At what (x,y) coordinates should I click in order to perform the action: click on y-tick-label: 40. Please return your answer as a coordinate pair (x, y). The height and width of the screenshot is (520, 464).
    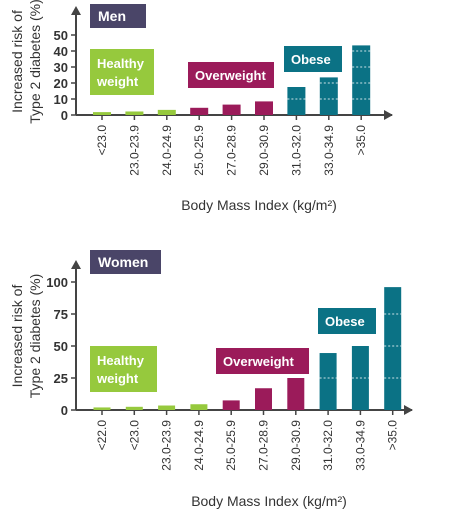
    Looking at the image, I should click on (61, 51).